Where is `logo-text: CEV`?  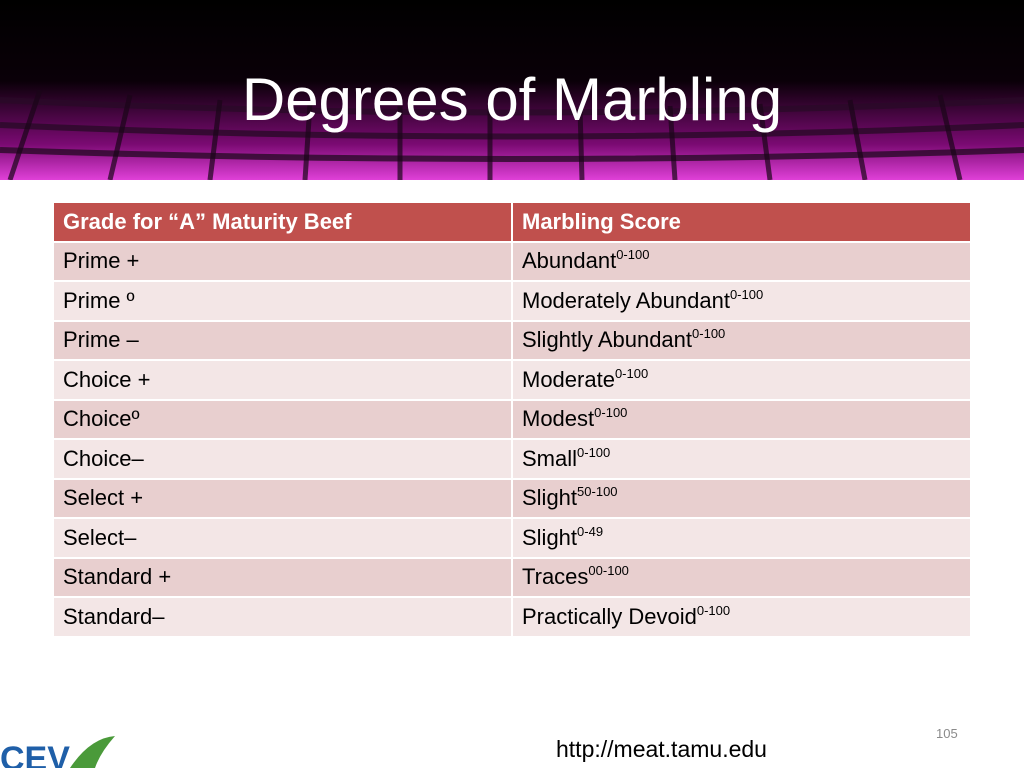
logo-text: CEV is located at coordinates (35, 754).